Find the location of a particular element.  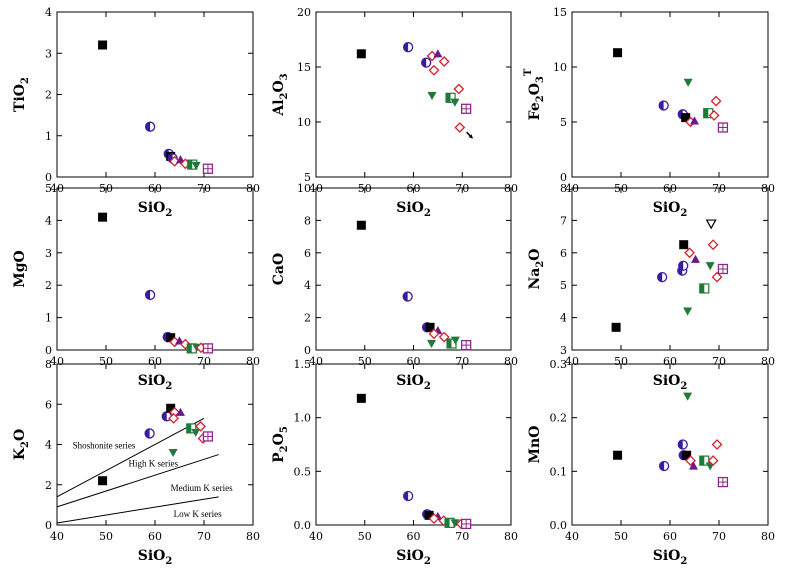

panel-fe2o3: 0510154050607080SiO2Fe2O3T is located at coordinates (649, 112).